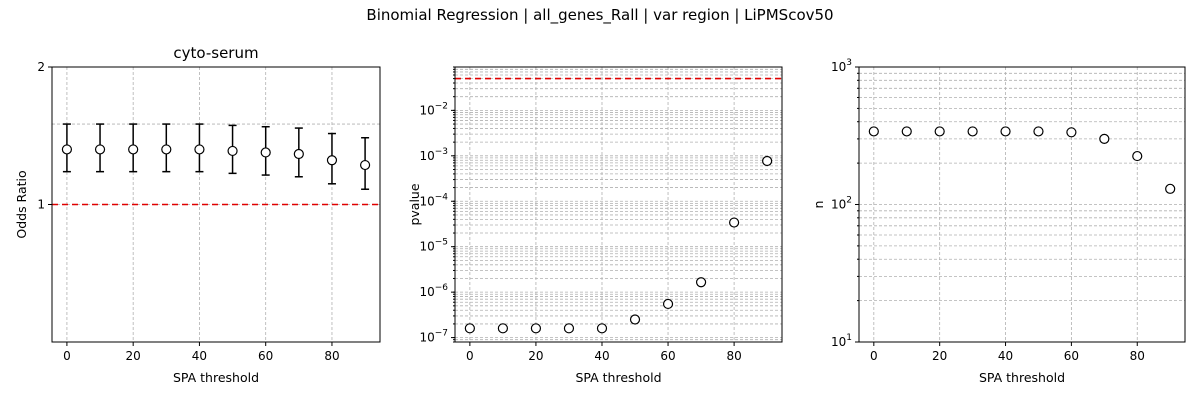  Describe the element at coordinates (21, 204) in the screenshot. I see `y-axis-label: Odds Ratio` at that location.